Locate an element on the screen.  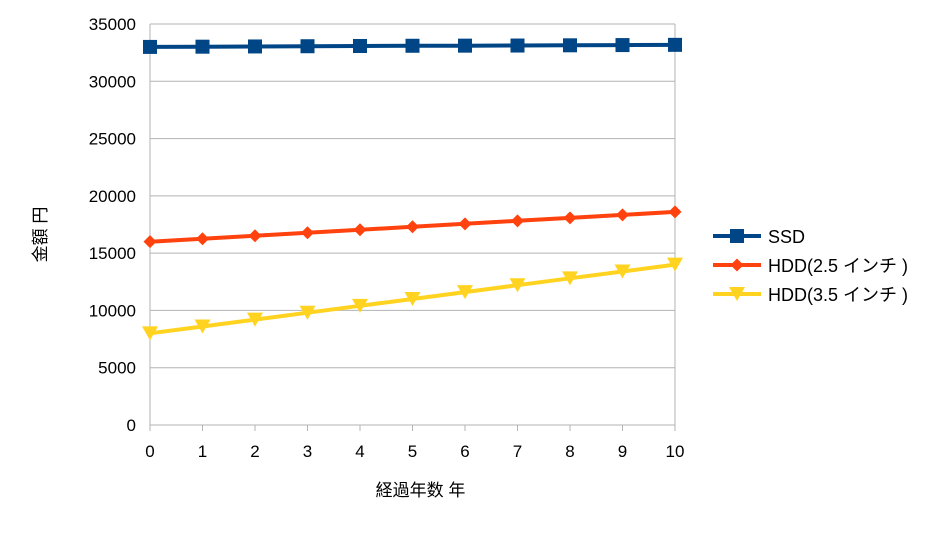
y-tick-label: 5000 is located at coordinates (117, 368).